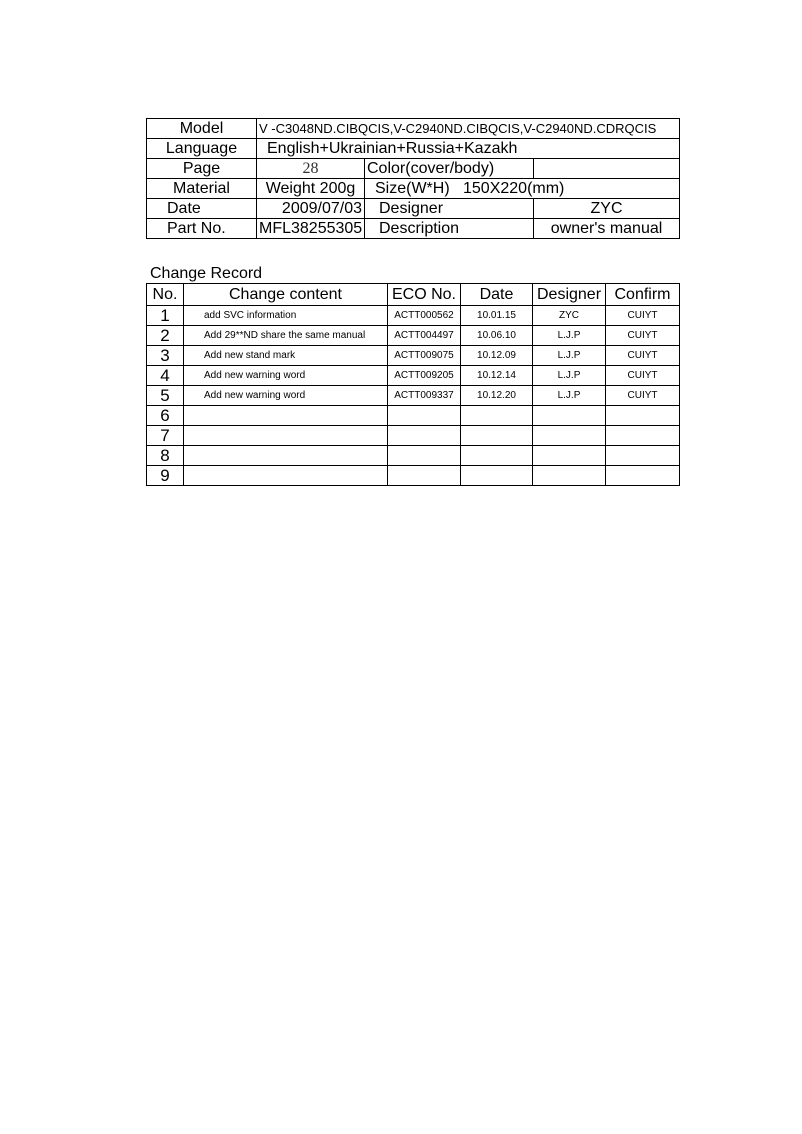 The image size is (802, 1134). I want to click on header-designer: Designer, so click(569, 294).